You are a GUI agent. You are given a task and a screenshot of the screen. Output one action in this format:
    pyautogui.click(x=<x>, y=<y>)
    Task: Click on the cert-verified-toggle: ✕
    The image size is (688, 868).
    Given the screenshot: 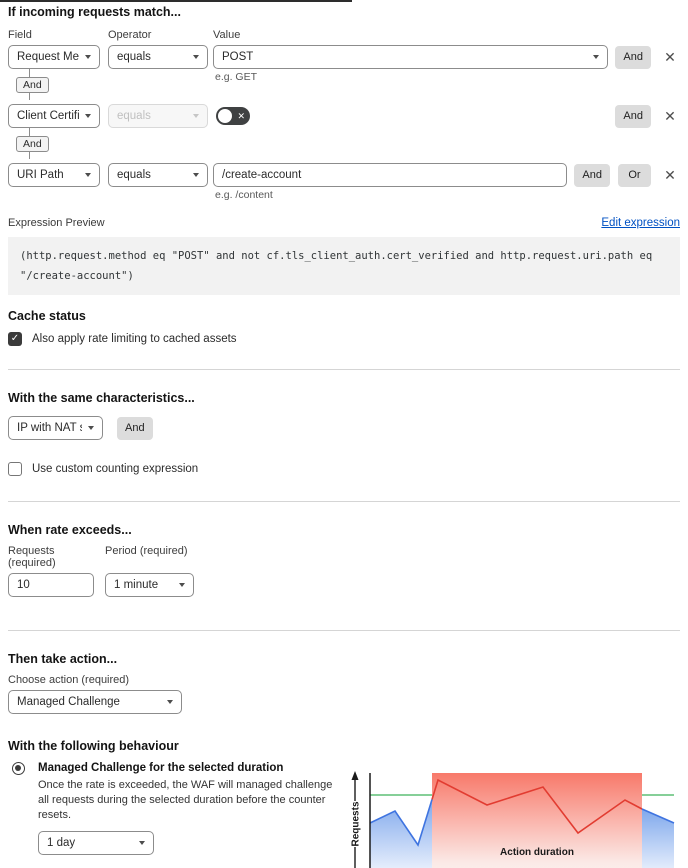 What is the action you would take?
    pyautogui.click(x=233, y=116)
    